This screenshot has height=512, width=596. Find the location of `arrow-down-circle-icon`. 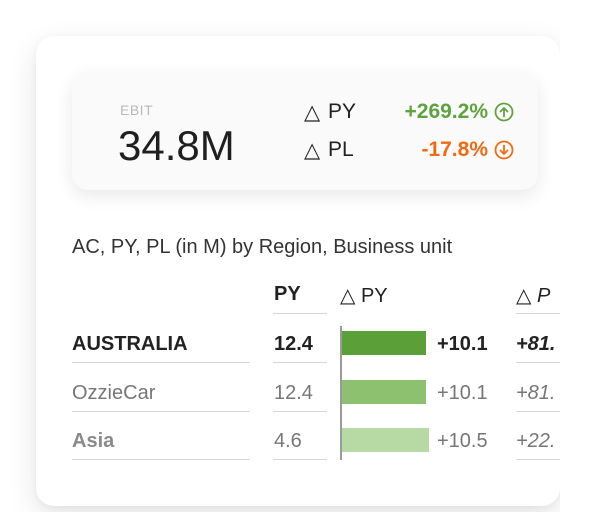

arrow-down-circle-icon is located at coordinates (504, 150).